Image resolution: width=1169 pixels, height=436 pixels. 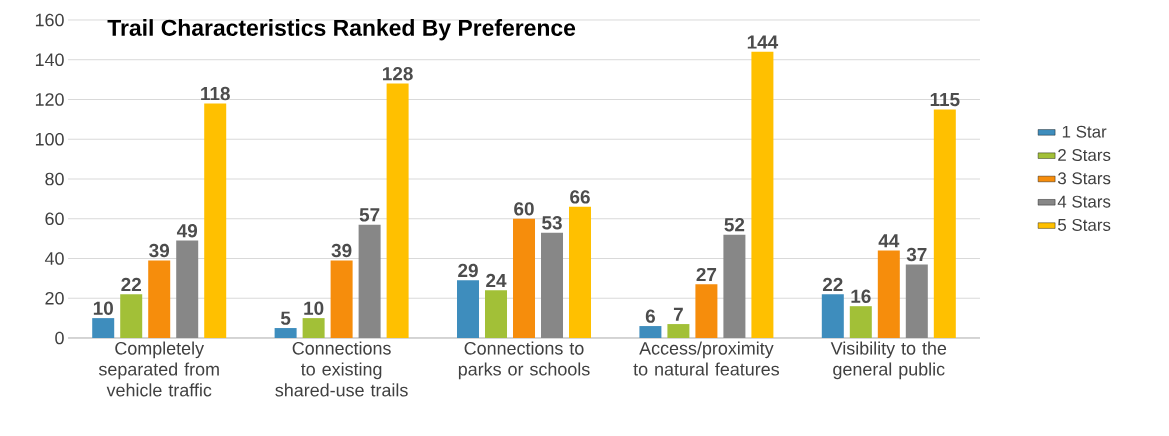 What do you see at coordinates (734, 225) in the screenshot?
I see `data-label: 52` at bounding box center [734, 225].